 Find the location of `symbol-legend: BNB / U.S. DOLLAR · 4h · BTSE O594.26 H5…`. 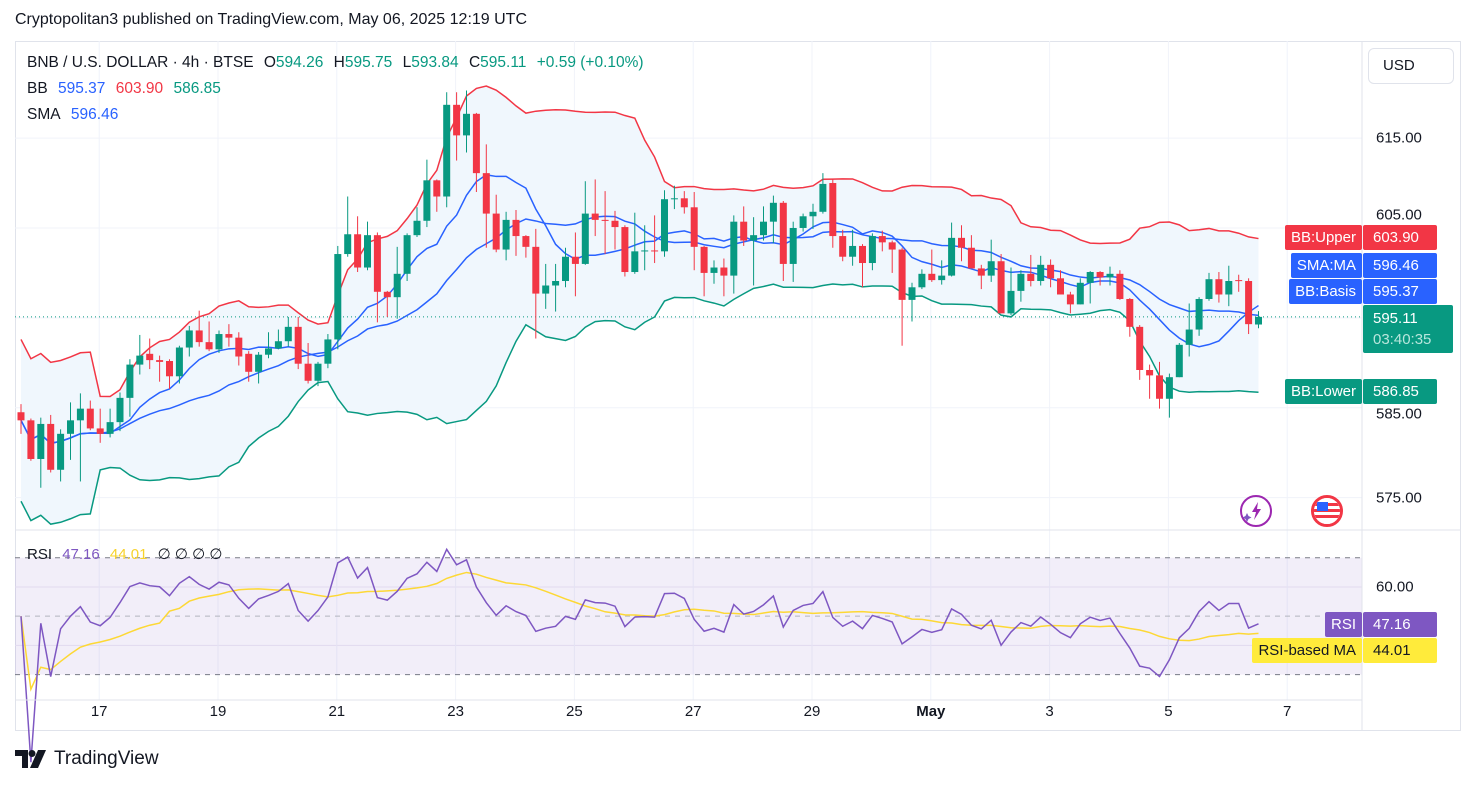

symbol-legend: BNB / U.S. DOLLAR · 4h · BTSE O594.26 H5… is located at coordinates (338, 63).